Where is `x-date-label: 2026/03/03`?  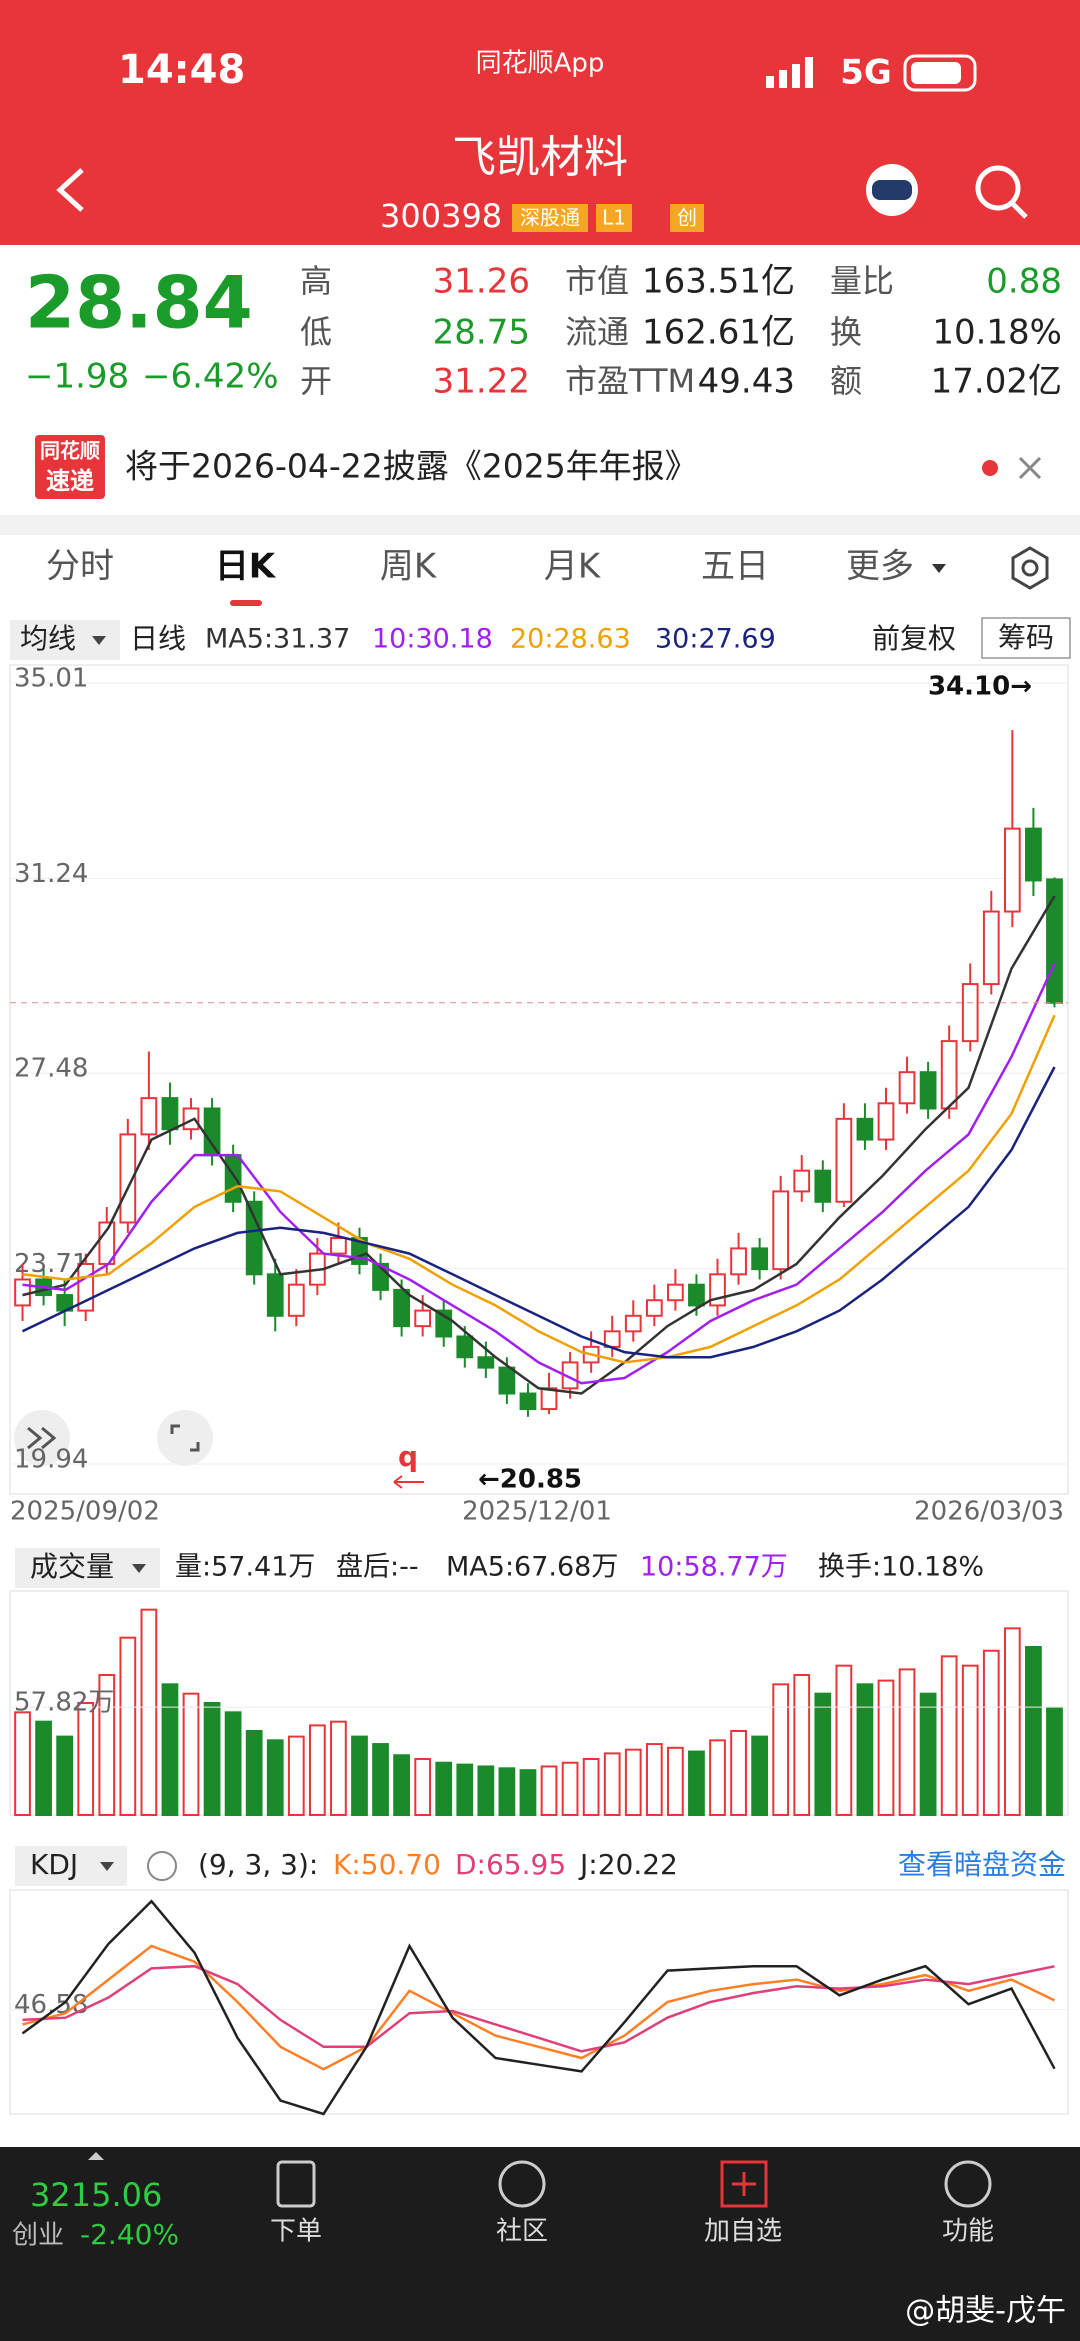
x-date-label: 2026/03/03 is located at coordinates (989, 1512).